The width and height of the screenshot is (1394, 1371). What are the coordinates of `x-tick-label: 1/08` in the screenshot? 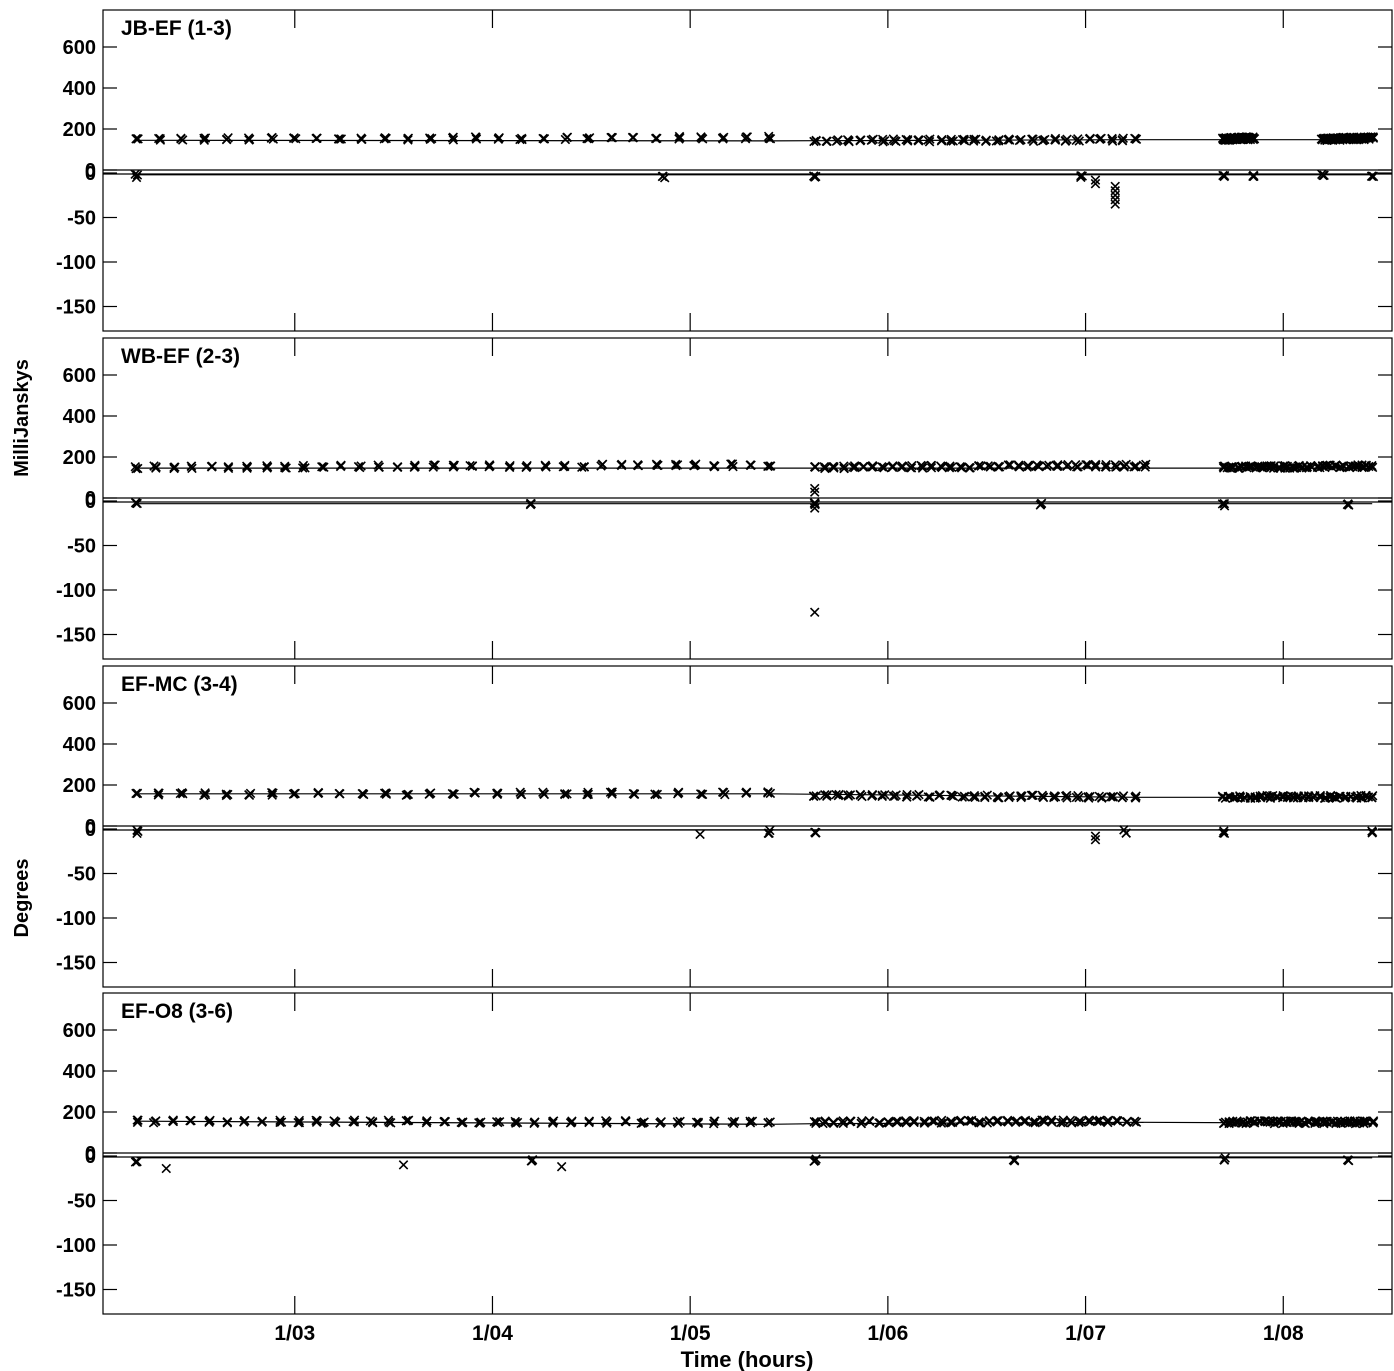 It's located at (1283, 1333).